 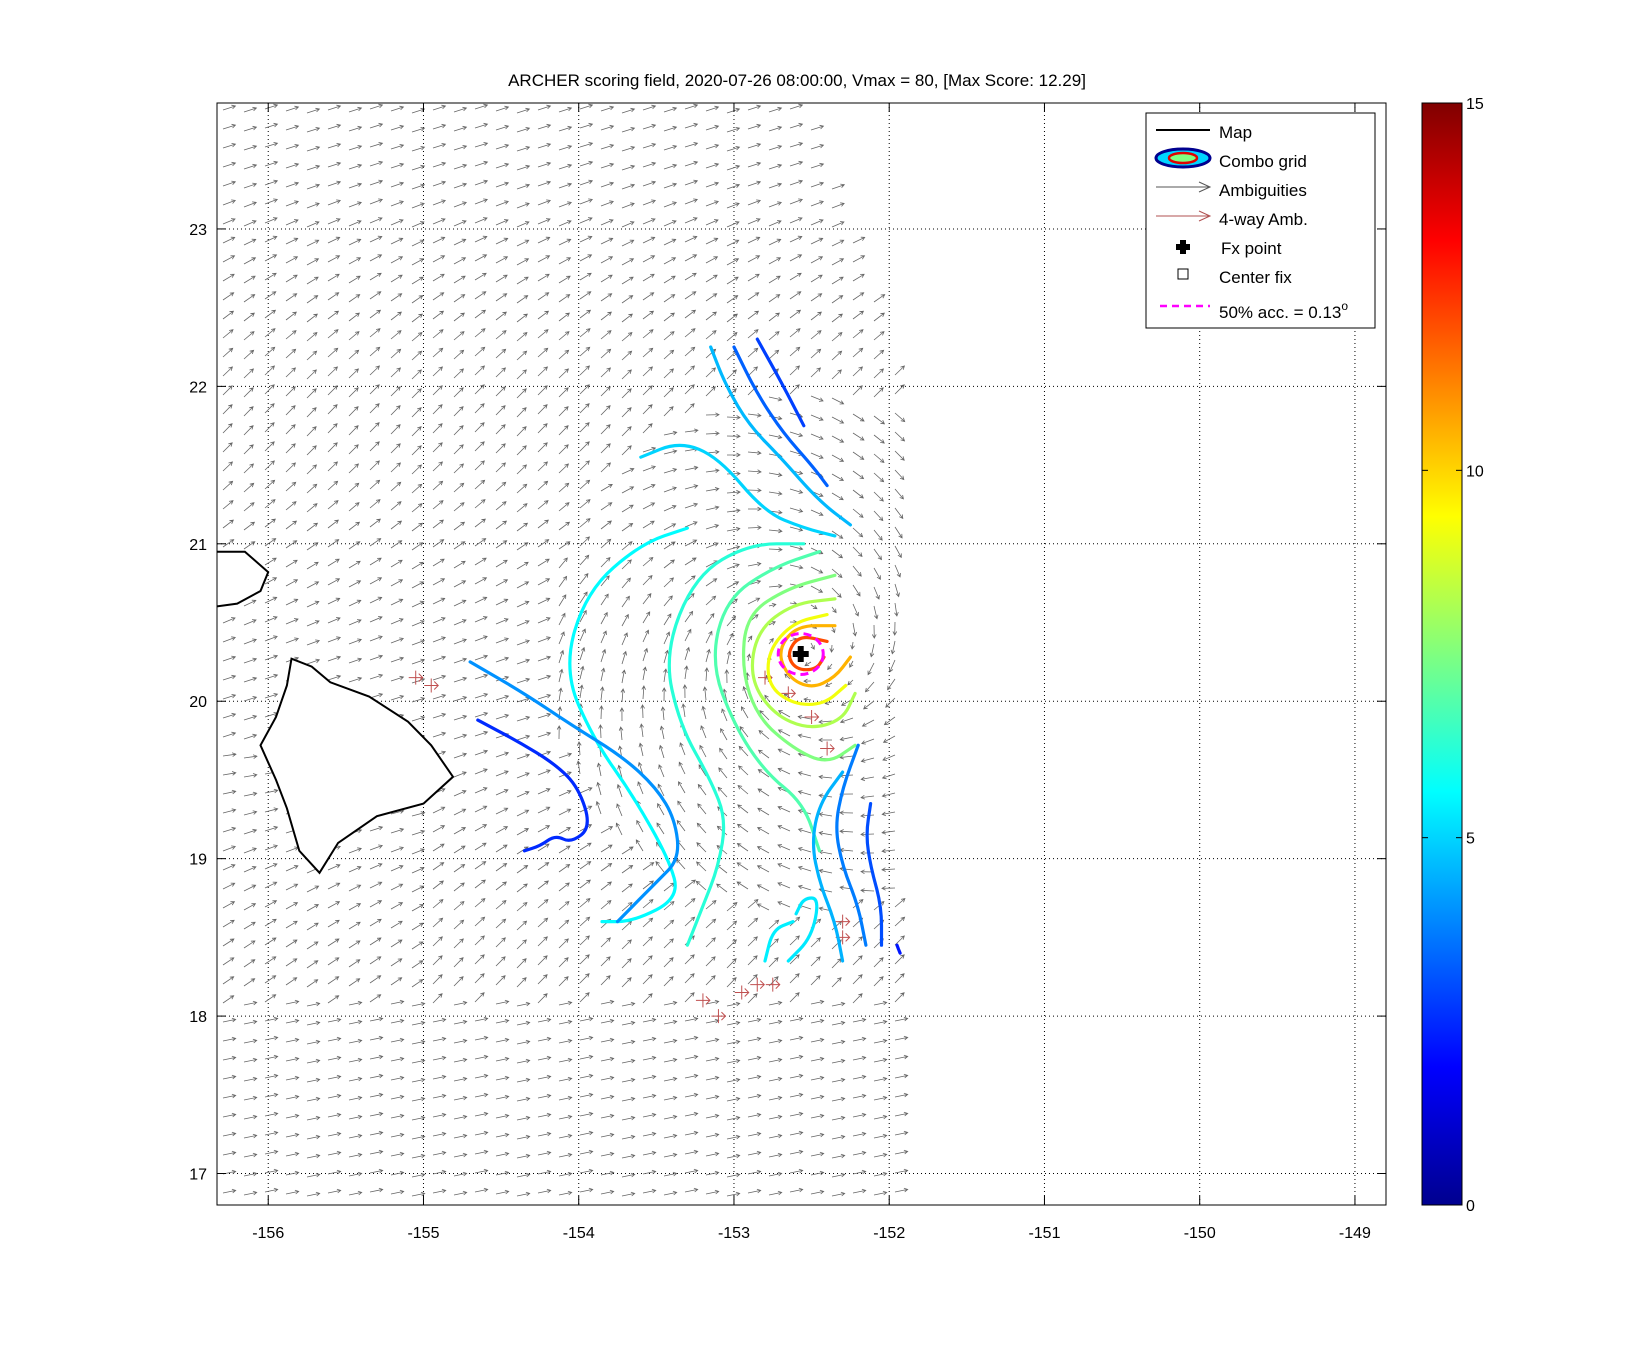 I want to click on legend-acc-label: 50% acc. = 0.13o, so click(x=1283, y=310).